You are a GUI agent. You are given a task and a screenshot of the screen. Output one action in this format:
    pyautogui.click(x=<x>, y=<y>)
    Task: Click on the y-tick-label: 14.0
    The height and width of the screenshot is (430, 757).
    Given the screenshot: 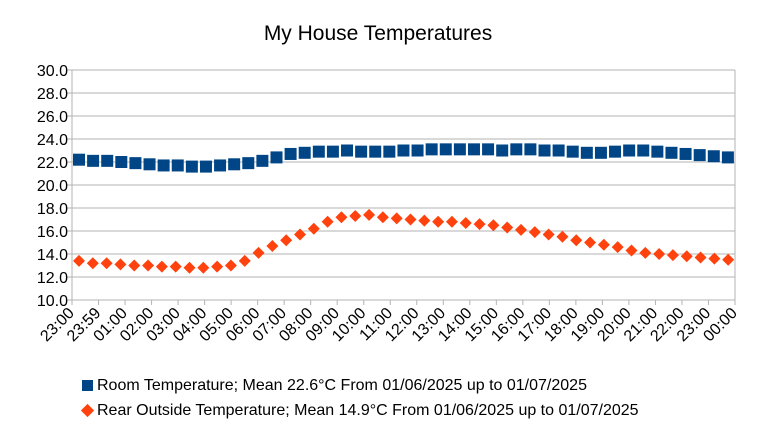 What is the action you would take?
    pyautogui.click(x=52, y=255)
    